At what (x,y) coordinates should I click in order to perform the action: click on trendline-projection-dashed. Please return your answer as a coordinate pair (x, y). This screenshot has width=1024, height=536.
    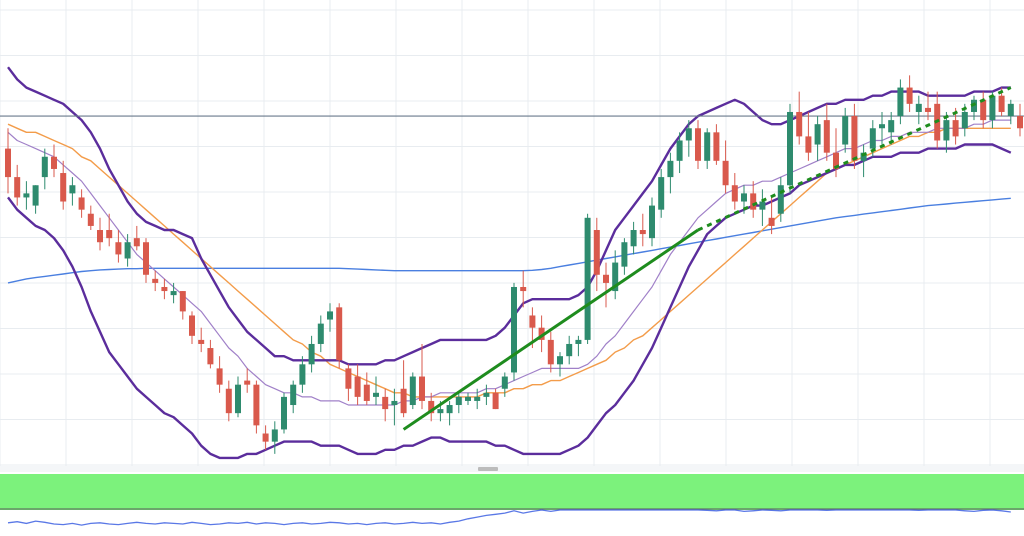
    Looking at the image, I should click on (854, 159).